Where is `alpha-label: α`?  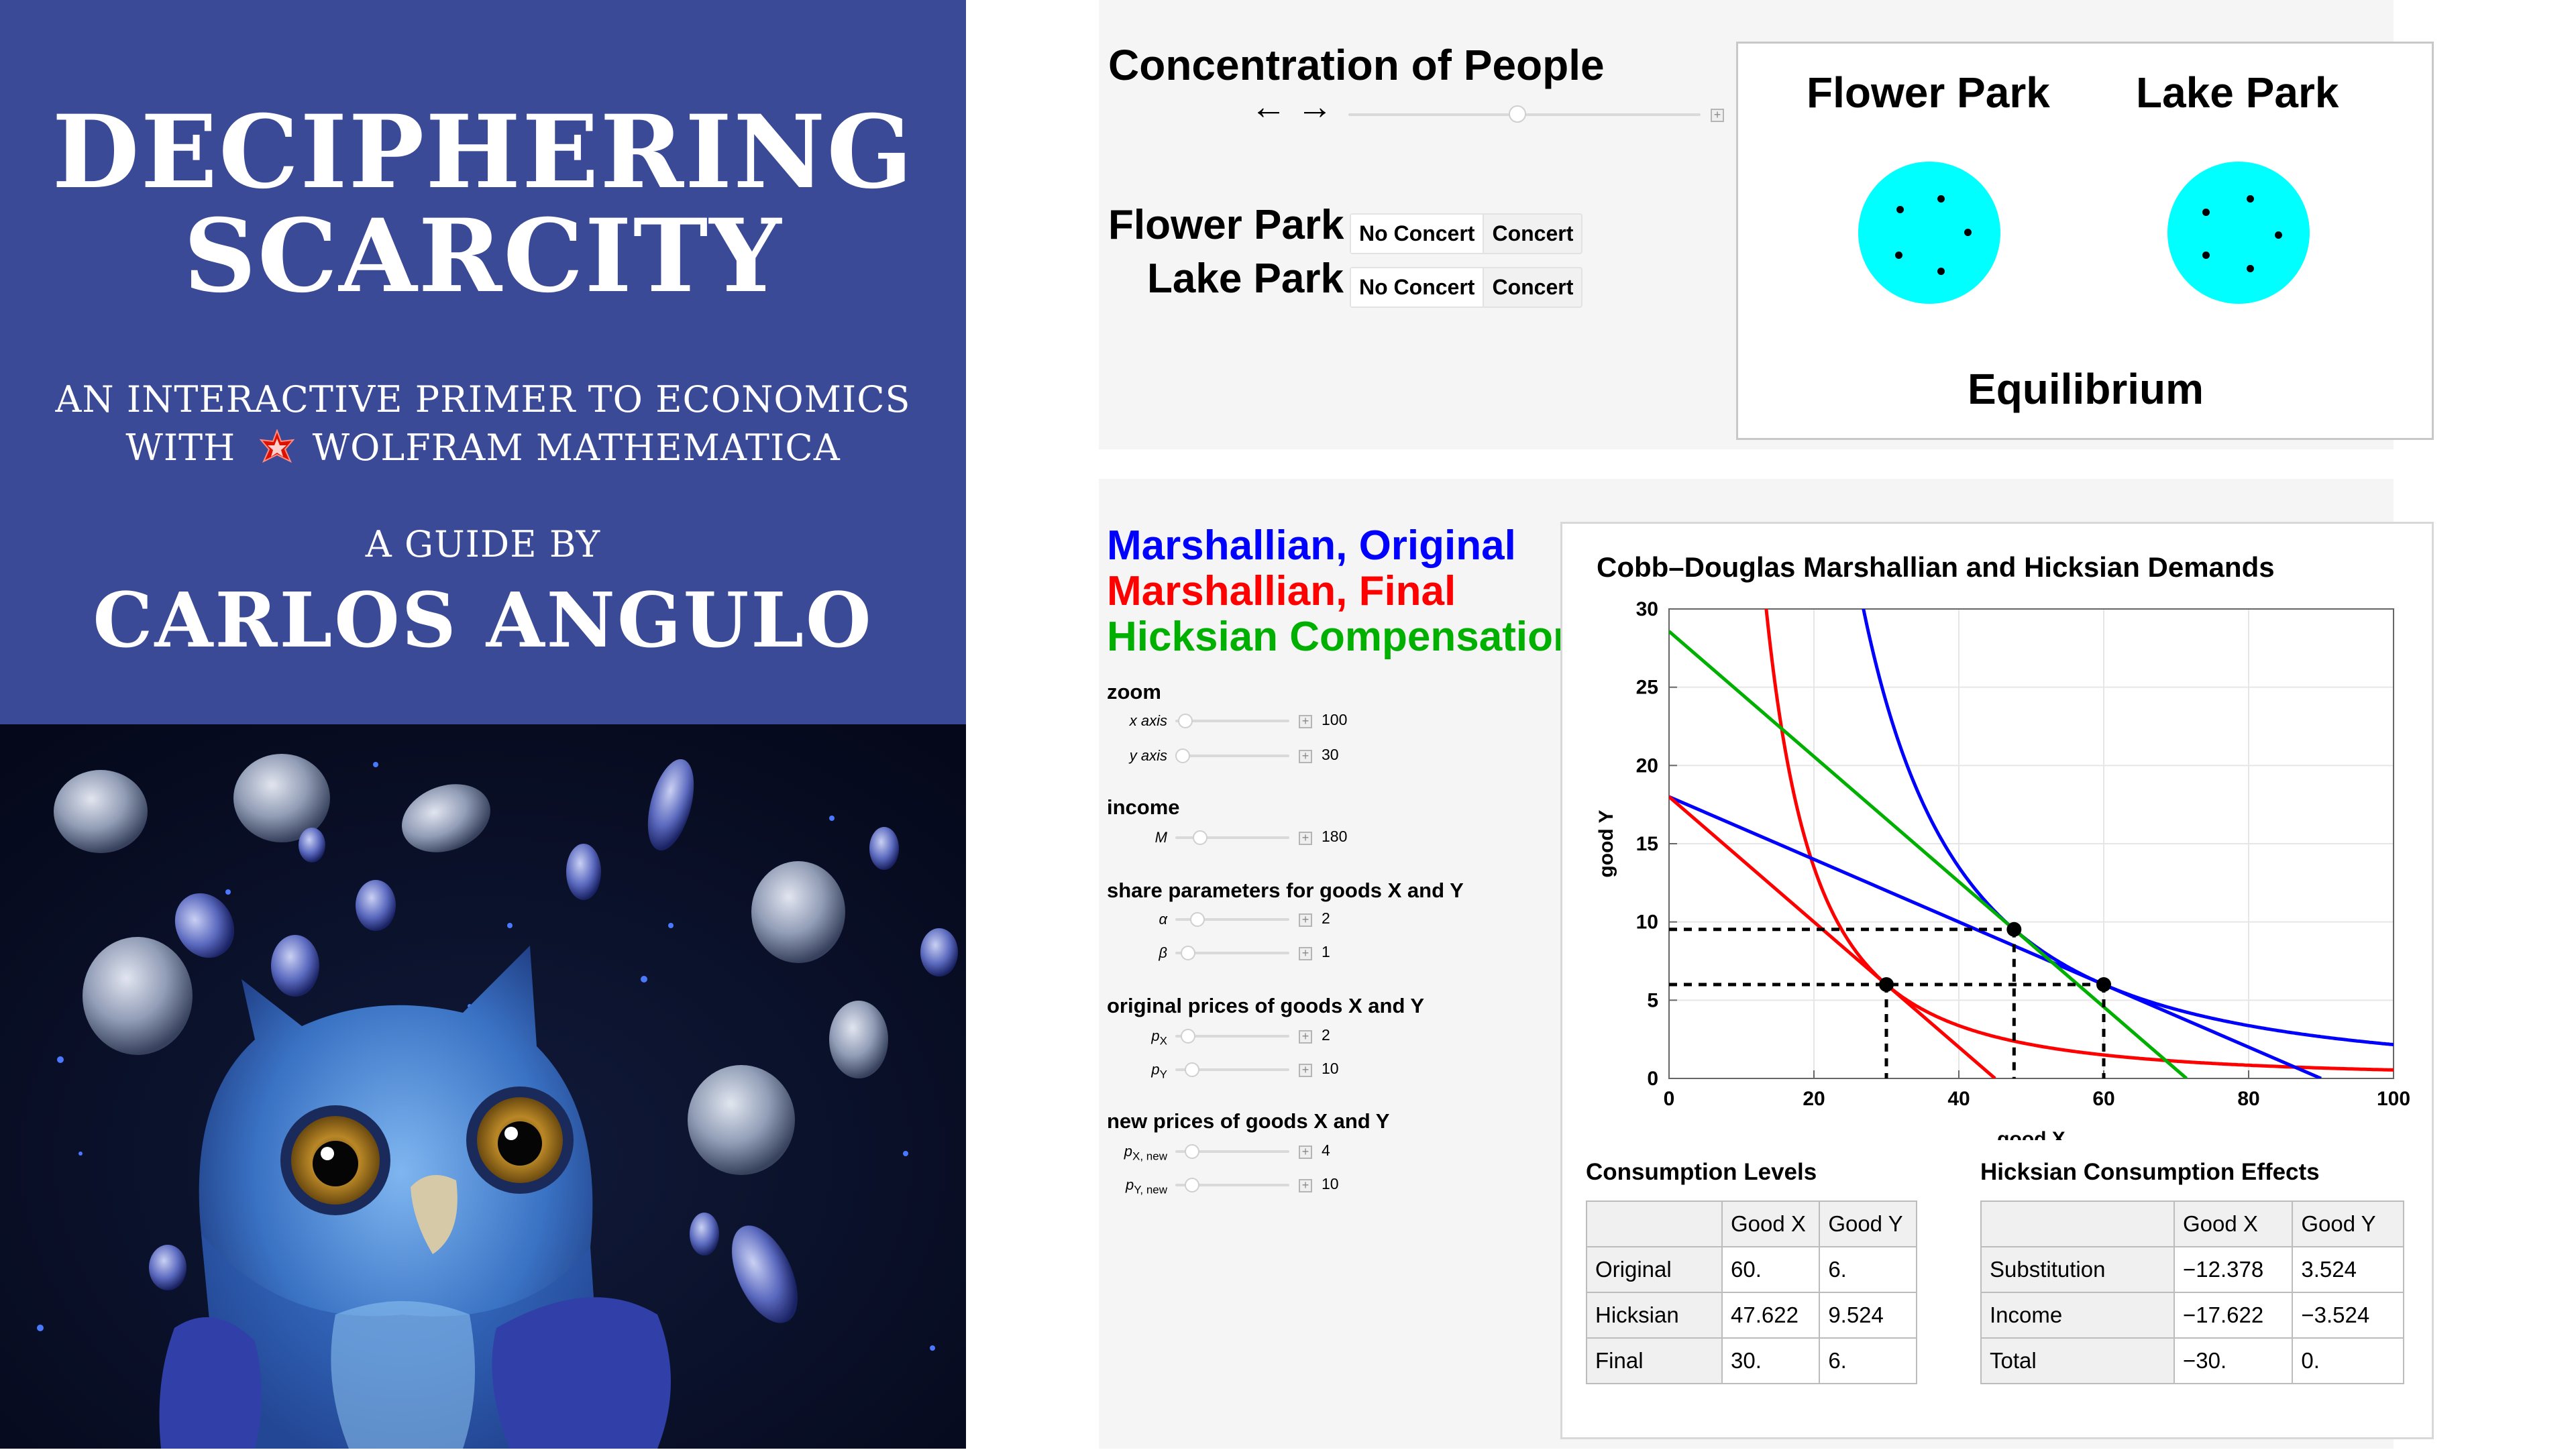
alpha-label: α is located at coordinates (1163, 919).